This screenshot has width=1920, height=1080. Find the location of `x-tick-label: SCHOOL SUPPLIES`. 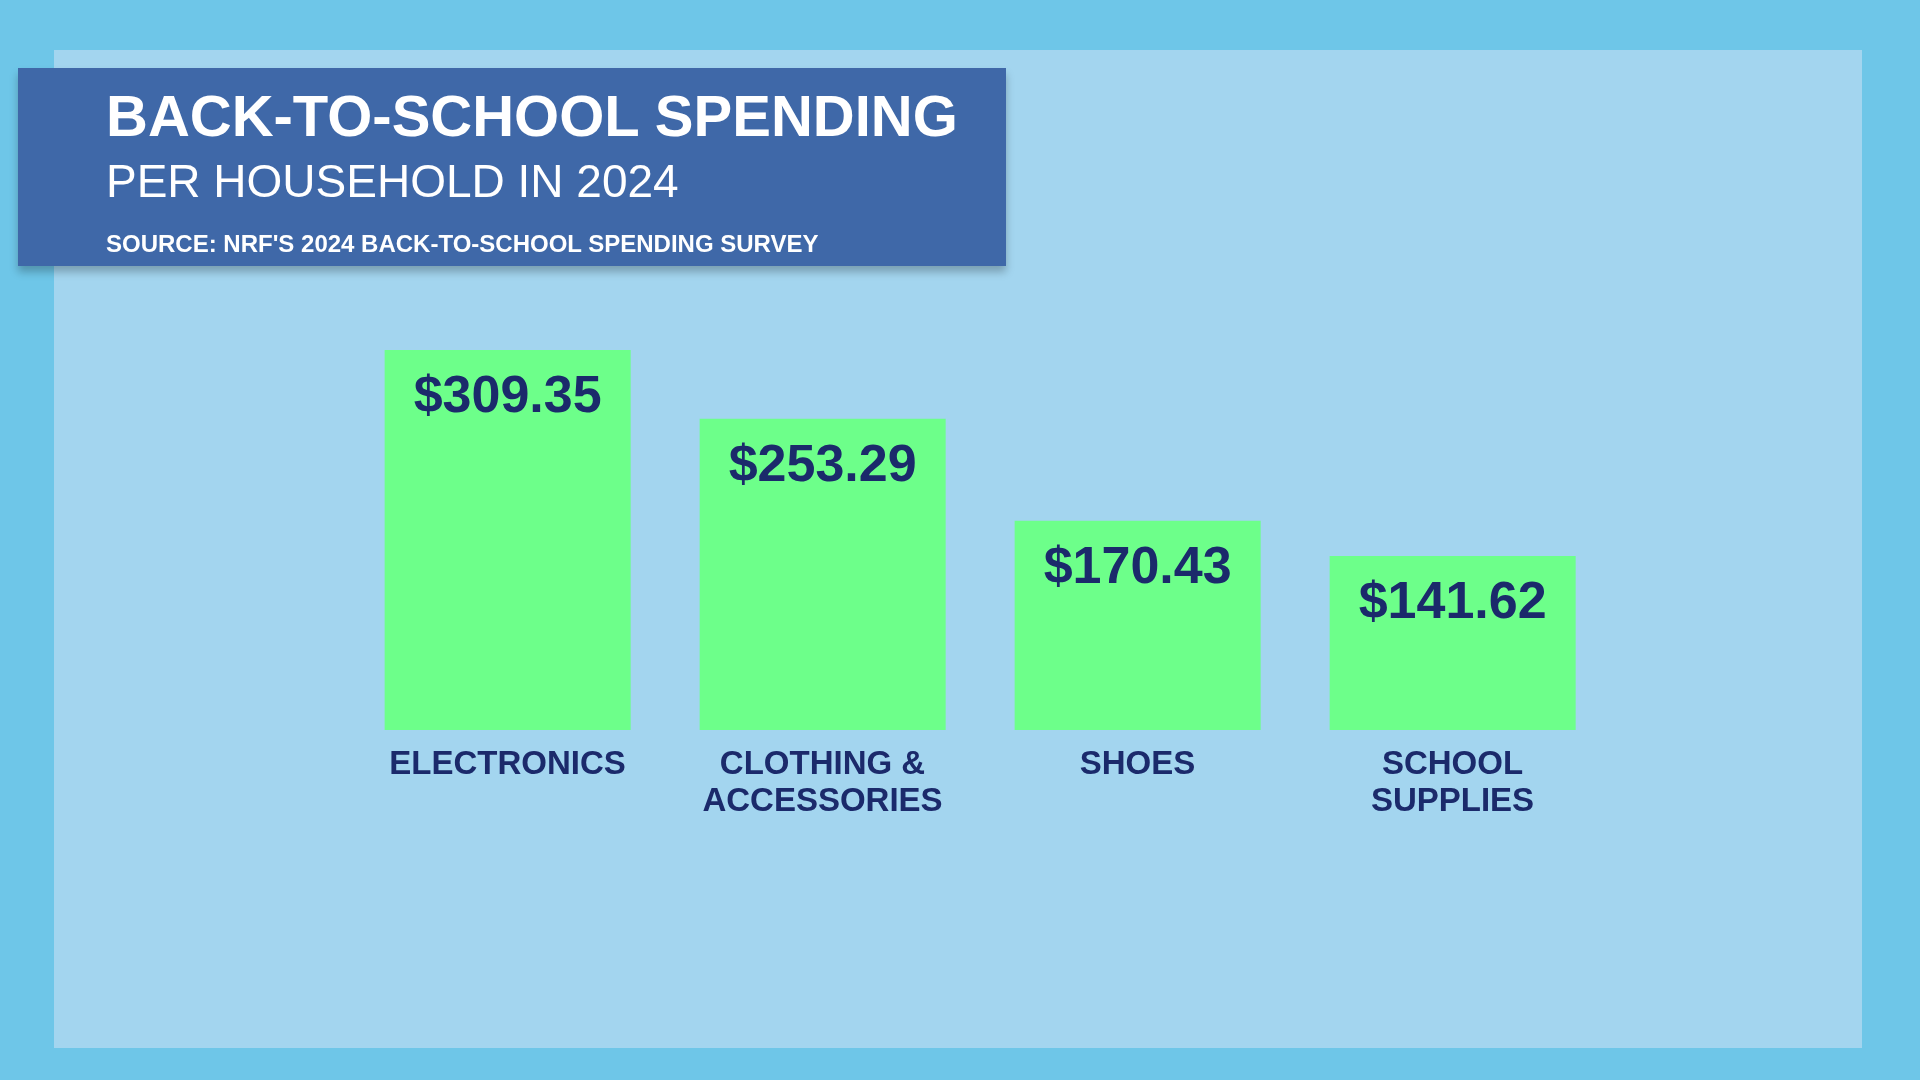

x-tick-label: SCHOOL SUPPLIES is located at coordinates (1452, 781).